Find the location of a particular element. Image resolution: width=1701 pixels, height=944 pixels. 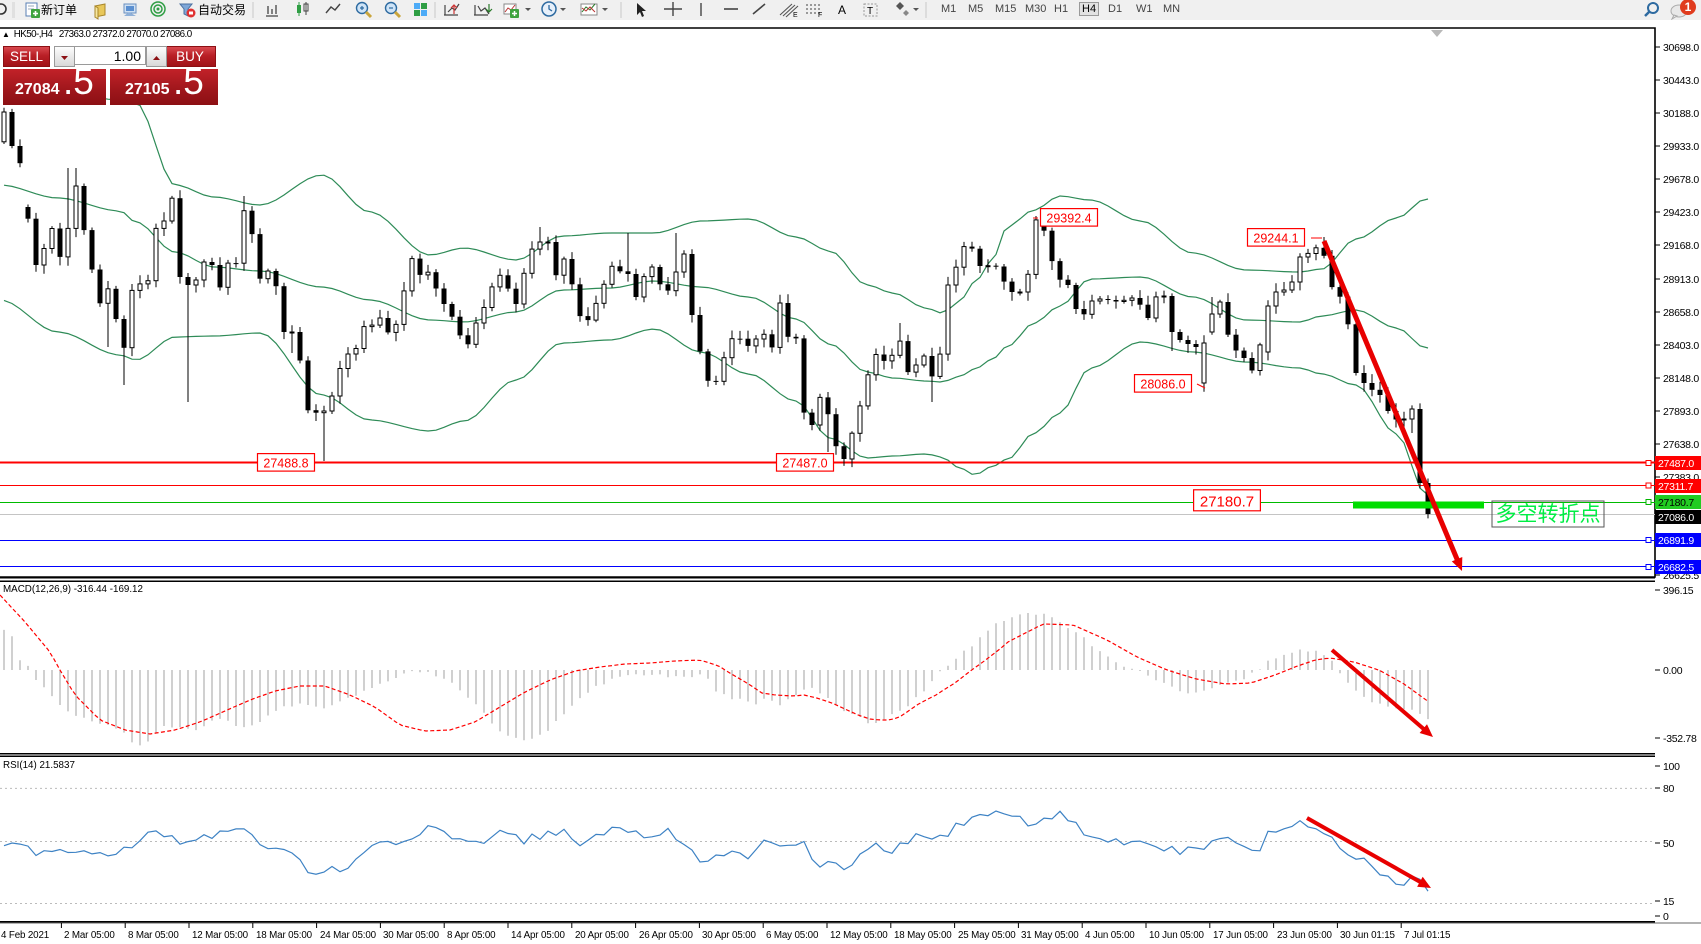

svg-text: 30188.0 is located at coordinates (1681, 114).